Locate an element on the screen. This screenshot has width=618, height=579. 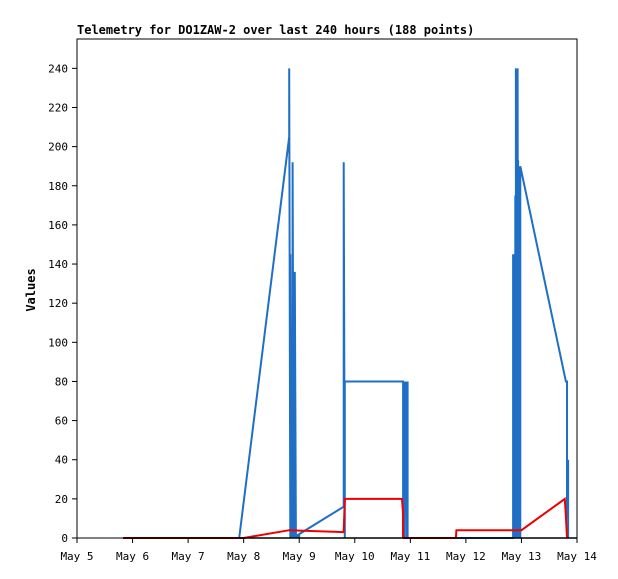
y-tick-label: 40 is located at coordinates (61, 460).